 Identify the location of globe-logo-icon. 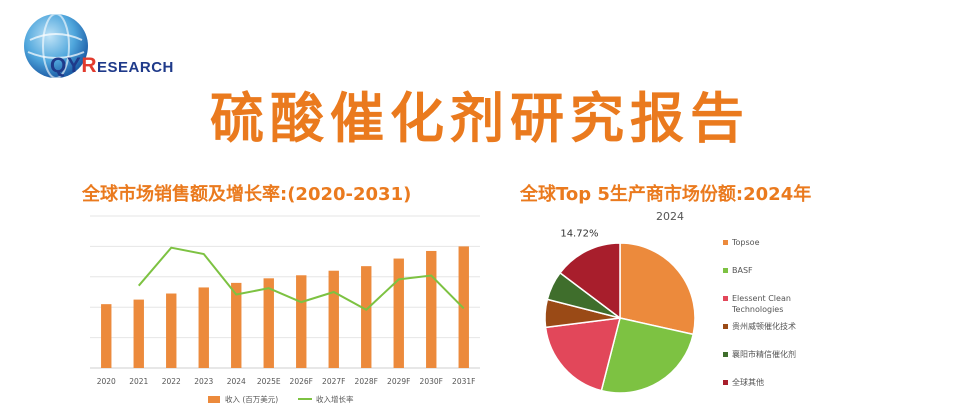
(56, 46).